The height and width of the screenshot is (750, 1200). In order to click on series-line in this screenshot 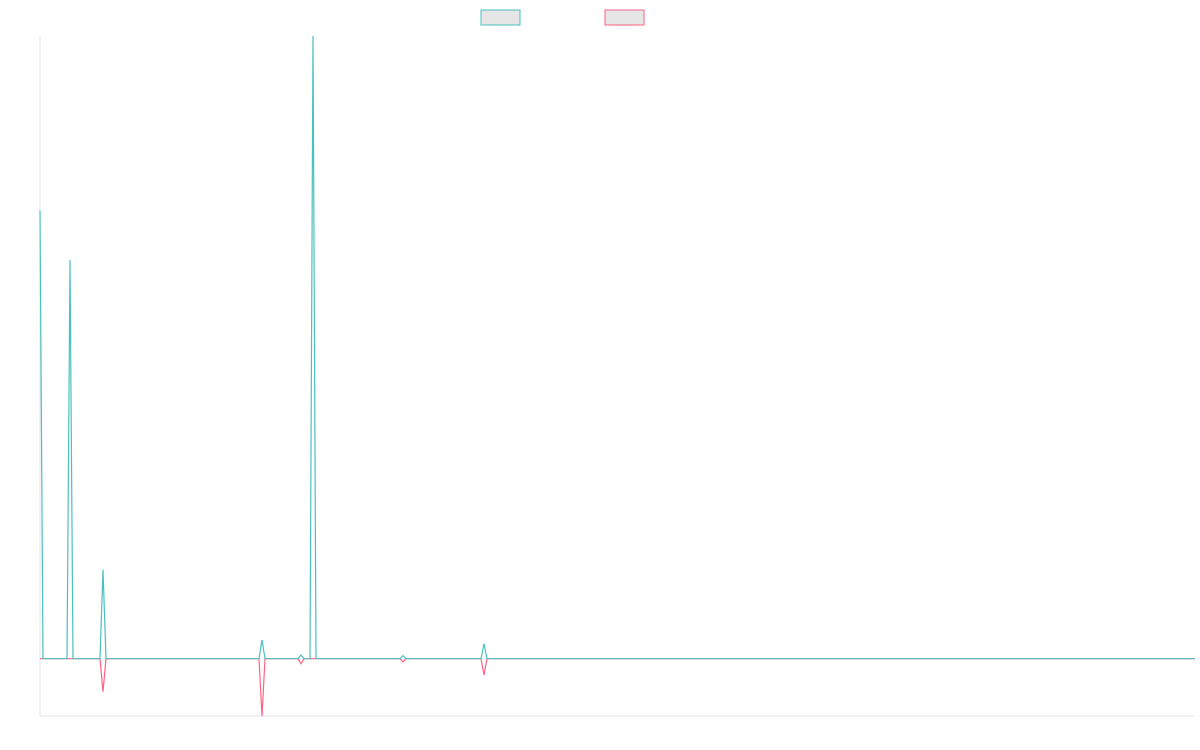, I will do `click(617, 687)`.